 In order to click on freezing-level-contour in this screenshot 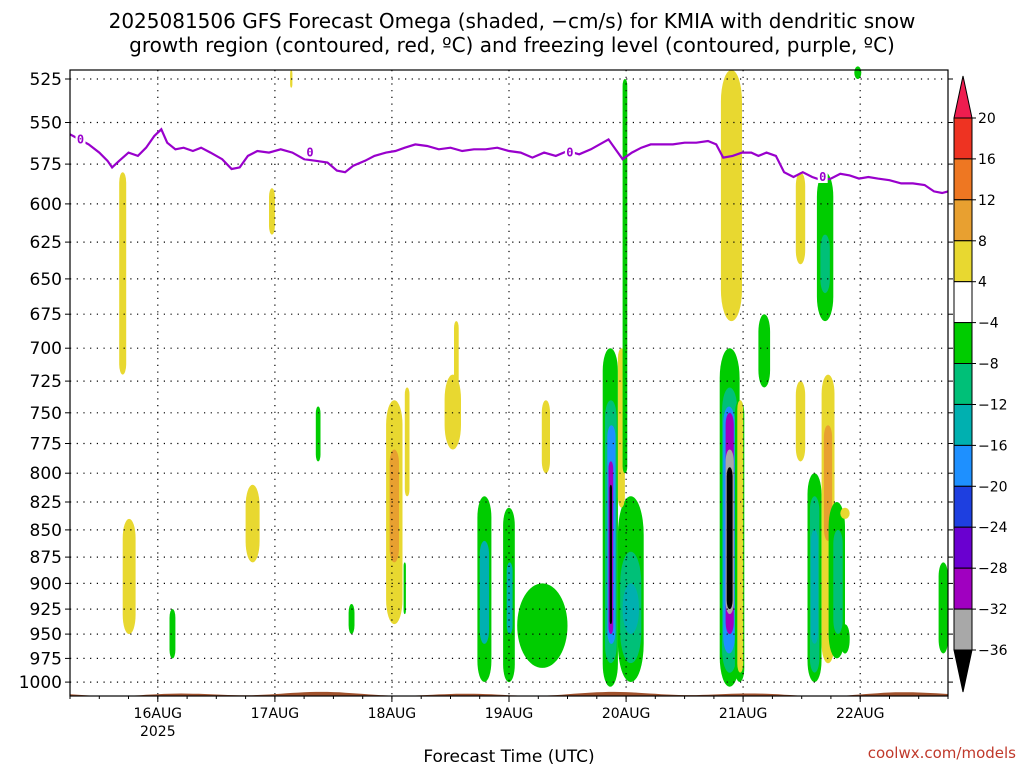, I will do `click(509, 161)`.